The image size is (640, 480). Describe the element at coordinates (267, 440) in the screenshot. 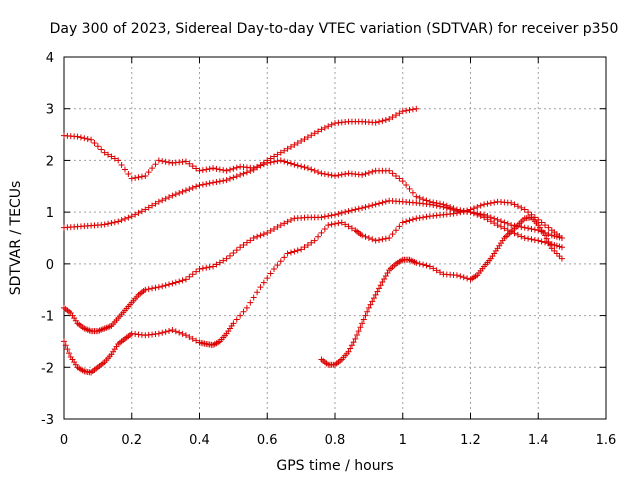

I see `x-tick-label: 0.6` at that location.